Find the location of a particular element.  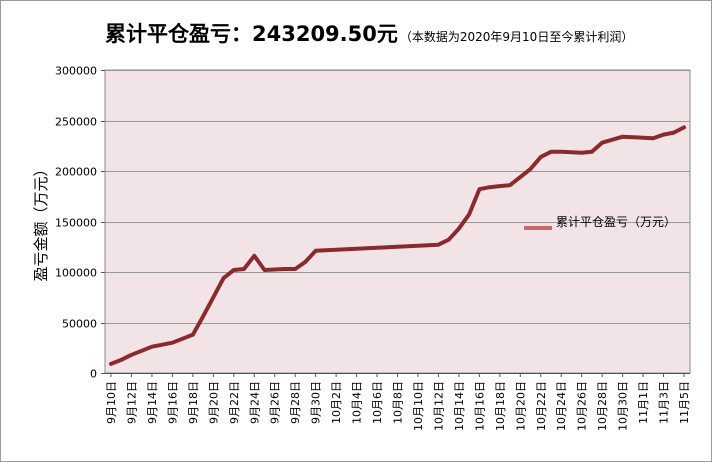

y-tick-label: 100000 is located at coordinates (76, 273).